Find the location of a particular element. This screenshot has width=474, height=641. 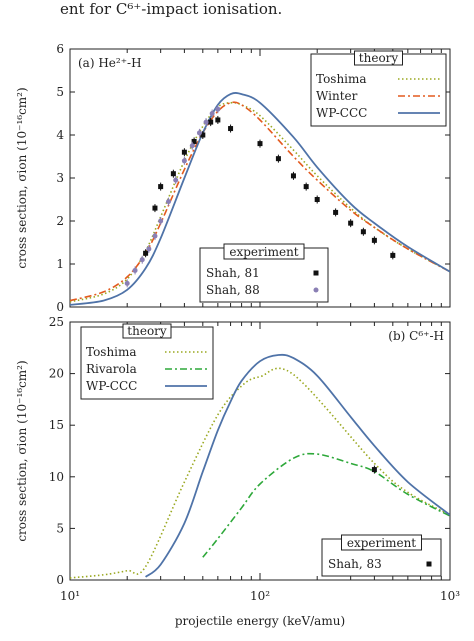

theory-legend-box is located at coordinates (147, 363).